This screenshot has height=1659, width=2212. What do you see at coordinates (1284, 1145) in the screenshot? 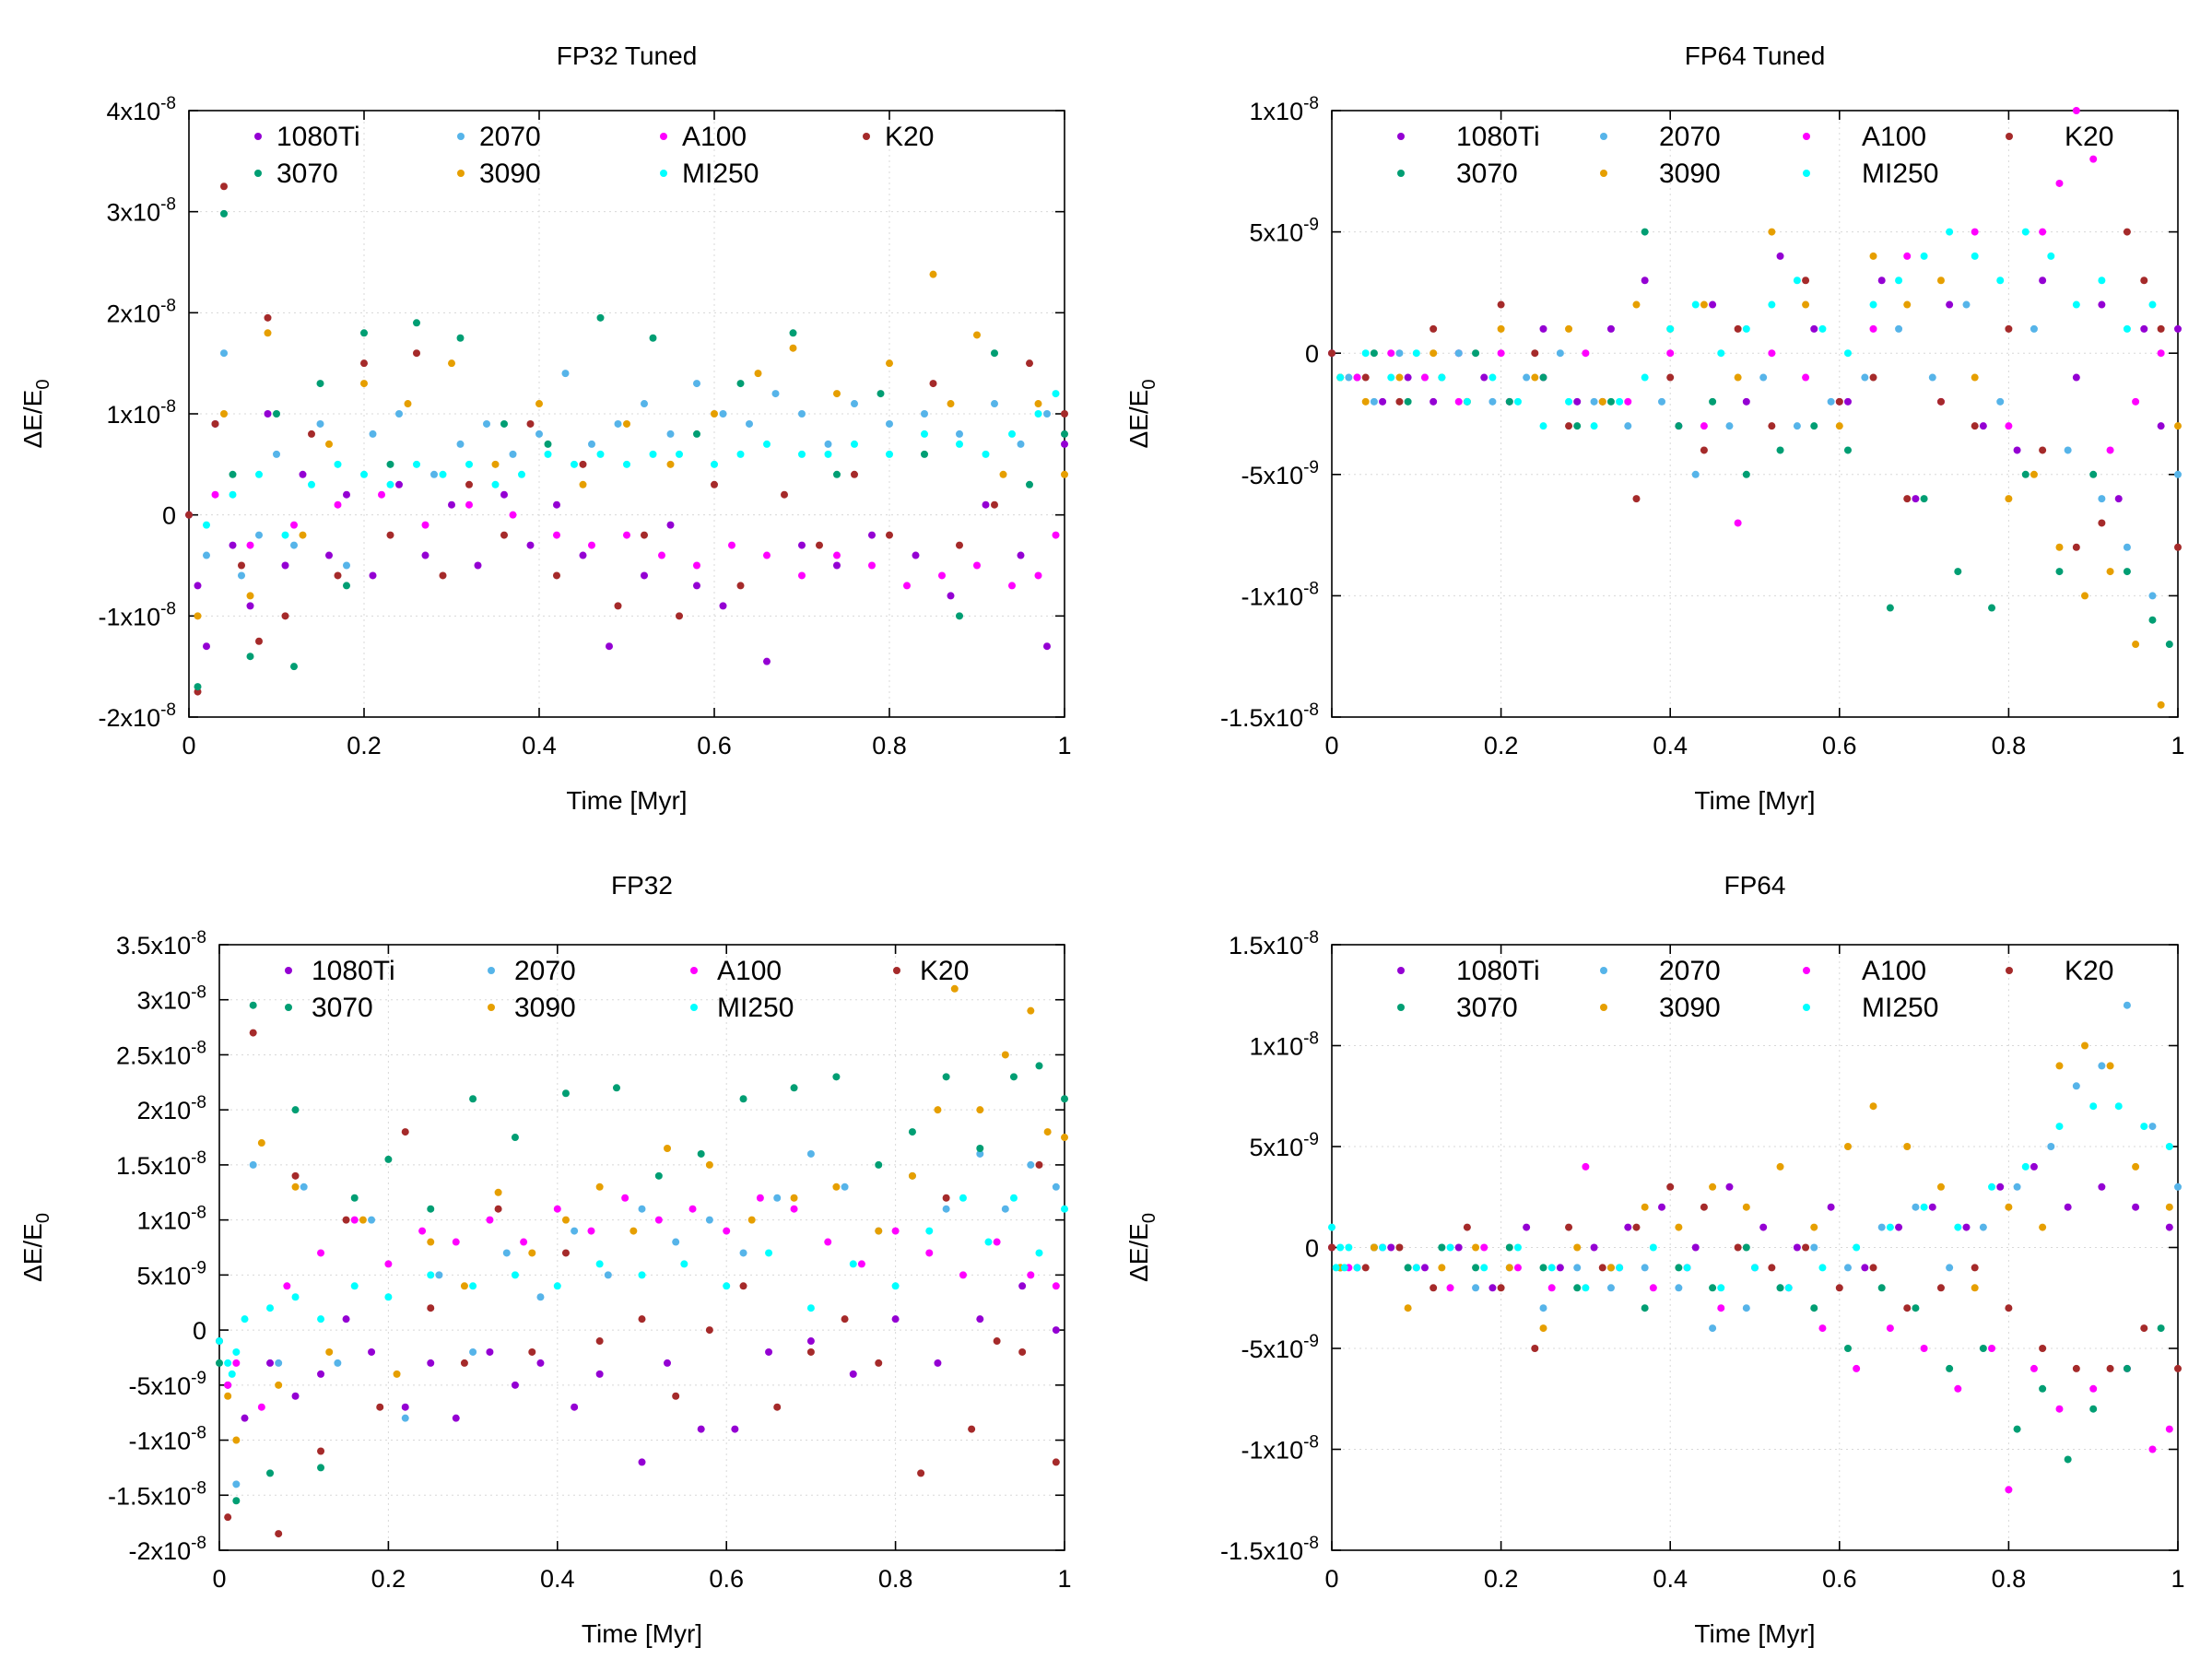
I see `y-tick-label: 5x10⁻⁹` at bounding box center [1284, 1145].